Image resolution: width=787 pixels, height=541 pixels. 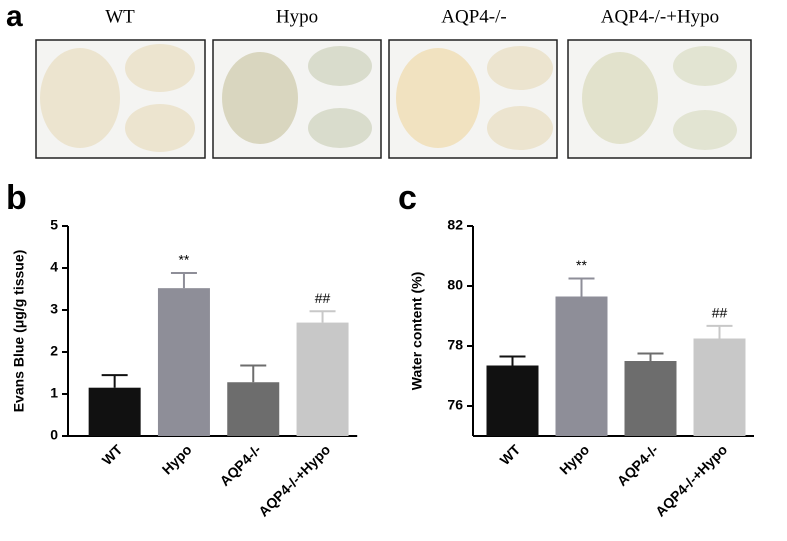 I want to click on panel-label: c, so click(x=407, y=198).